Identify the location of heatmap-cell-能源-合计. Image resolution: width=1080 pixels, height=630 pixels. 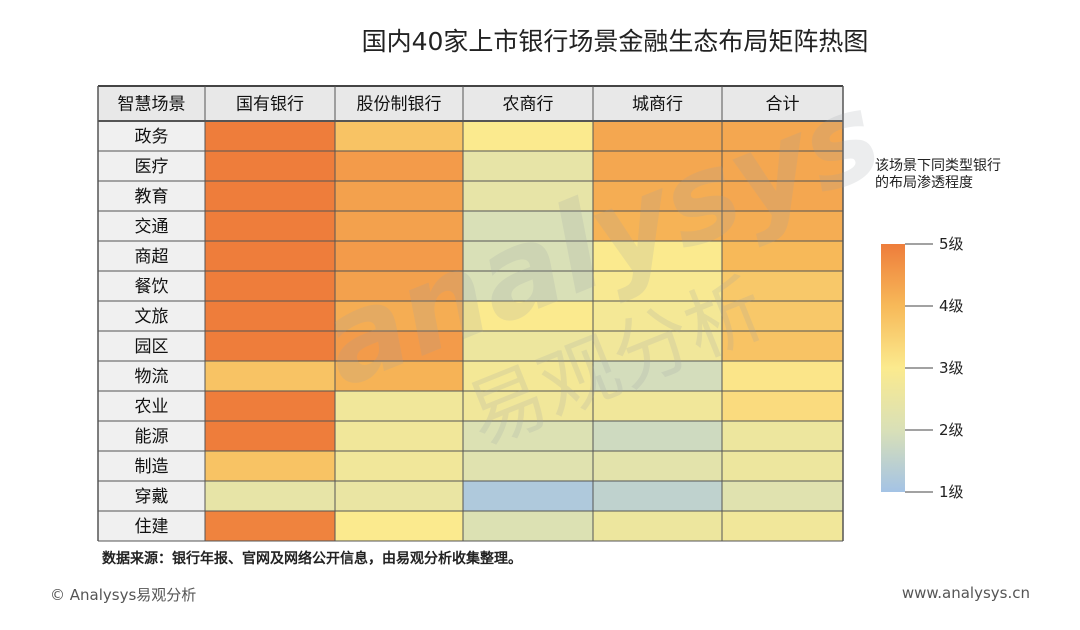
(782, 436).